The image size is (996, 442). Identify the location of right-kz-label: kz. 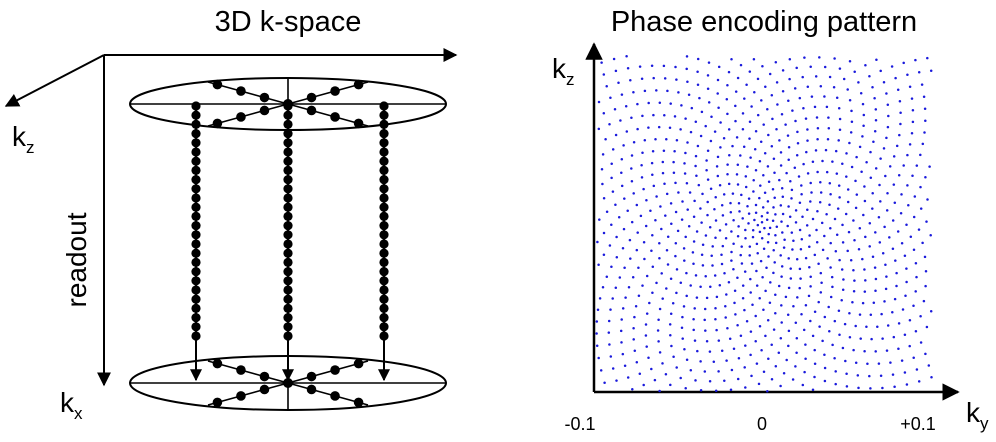
(563, 71).